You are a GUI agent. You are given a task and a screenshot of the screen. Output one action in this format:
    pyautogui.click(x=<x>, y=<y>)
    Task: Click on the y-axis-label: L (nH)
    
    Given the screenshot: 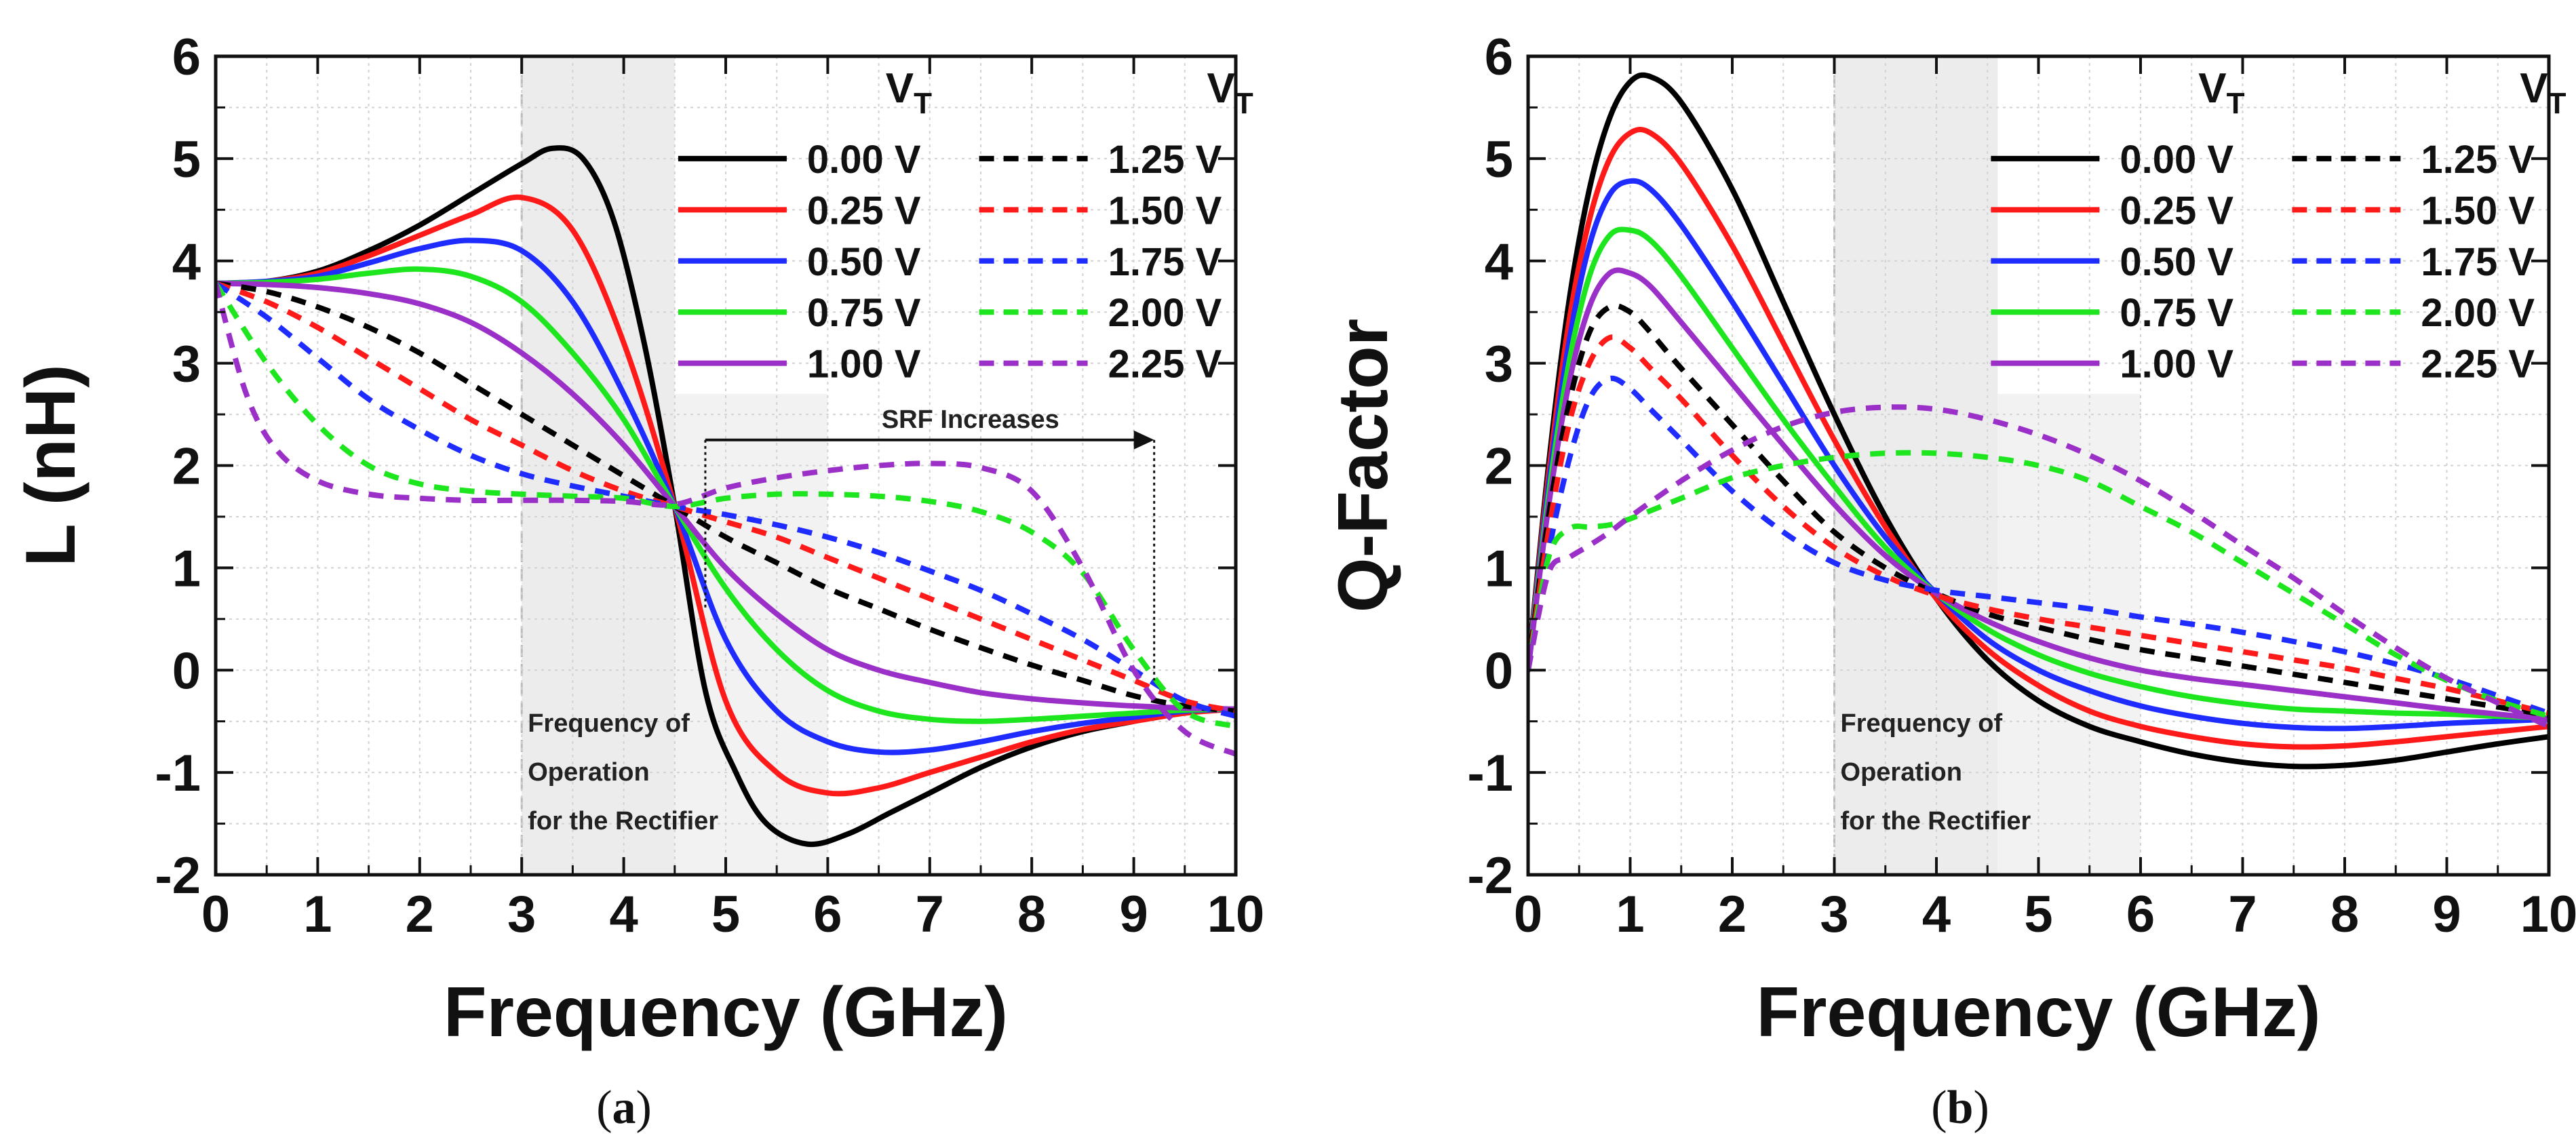 What is the action you would take?
    pyautogui.click(x=51, y=465)
    